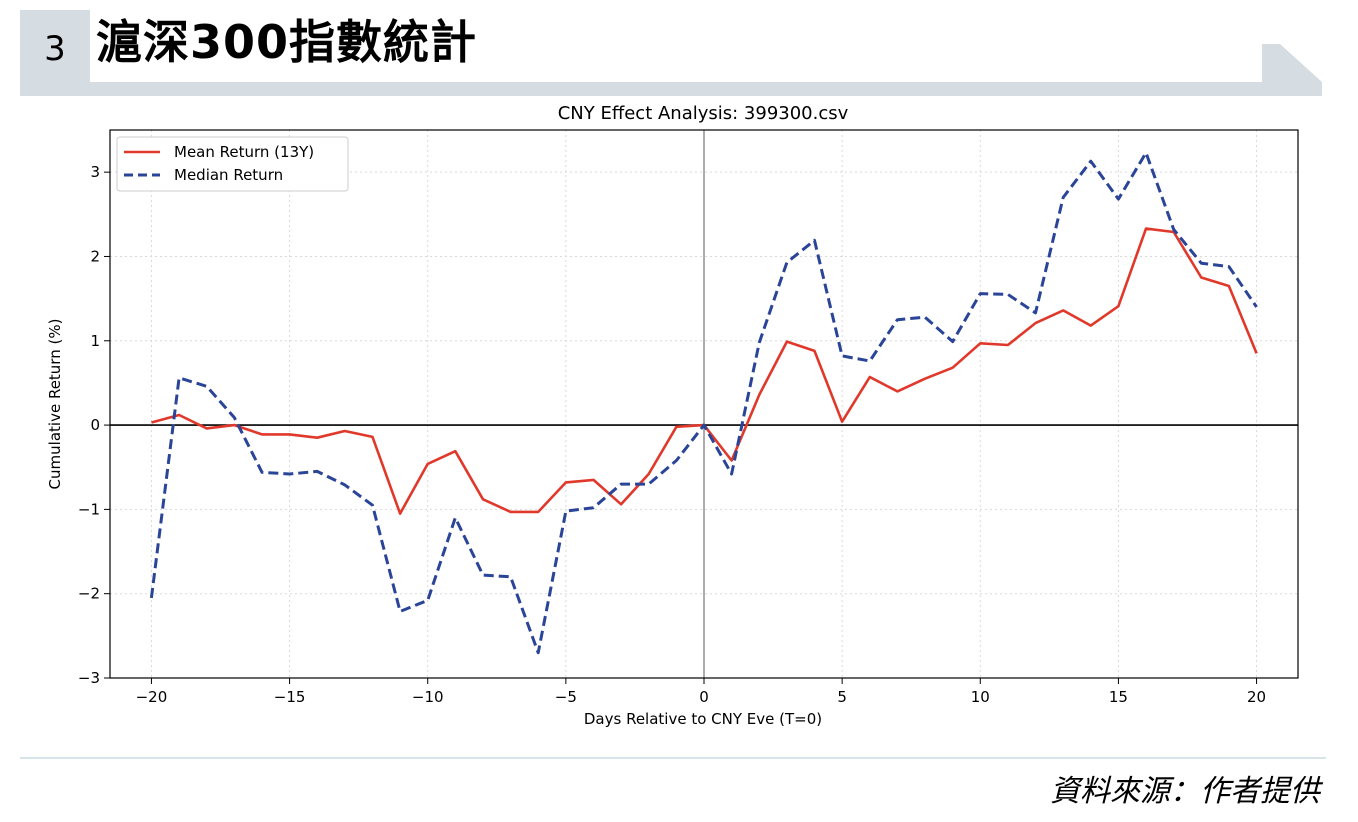 Image resolution: width=1358 pixels, height=822 pixels. What do you see at coordinates (566, 697) in the screenshot?
I see `x-tick-label: −5` at bounding box center [566, 697].